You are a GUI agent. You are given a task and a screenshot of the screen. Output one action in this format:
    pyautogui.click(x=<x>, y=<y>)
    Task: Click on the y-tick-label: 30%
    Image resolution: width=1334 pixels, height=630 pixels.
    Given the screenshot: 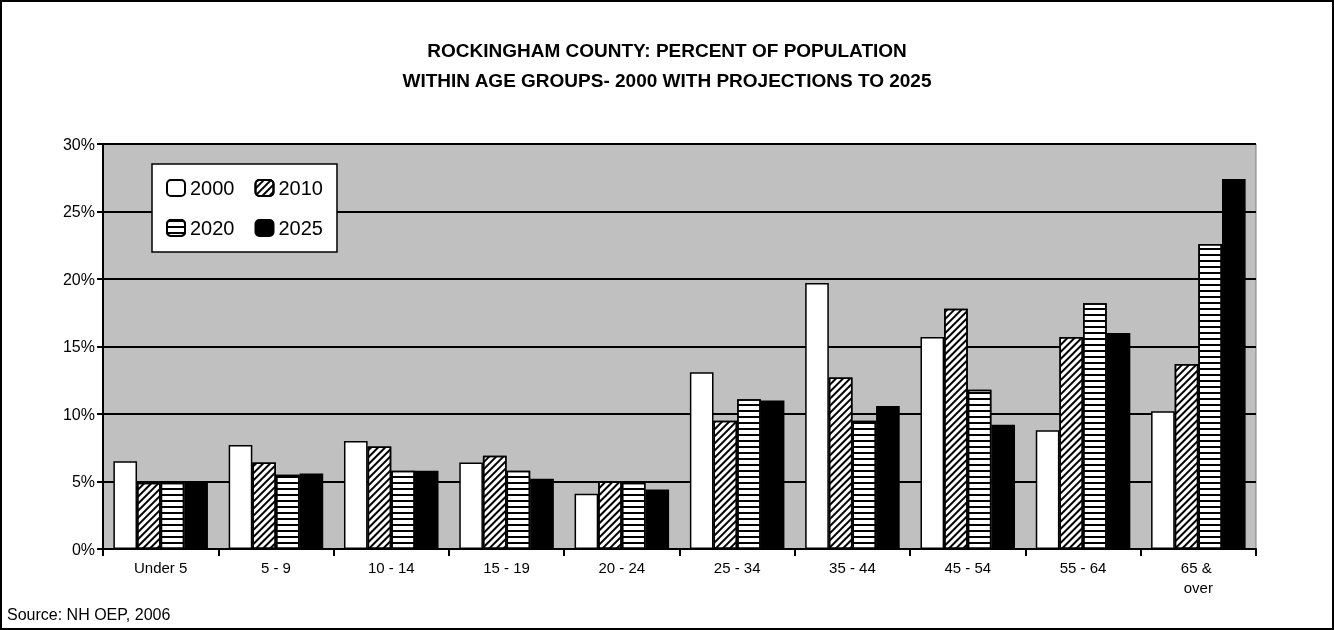 What is the action you would take?
    pyautogui.click(x=78, y=144)
    